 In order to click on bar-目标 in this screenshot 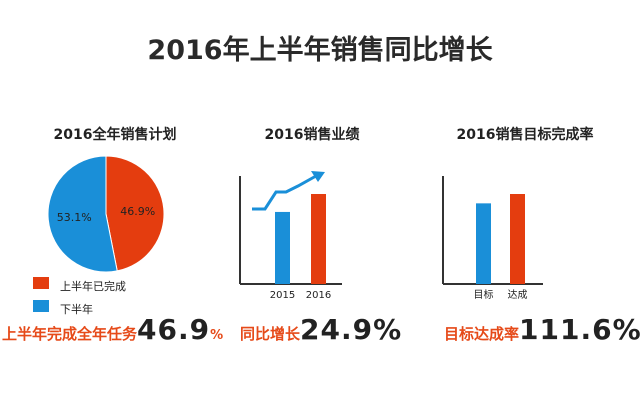, I will do `click(483, 243)`.